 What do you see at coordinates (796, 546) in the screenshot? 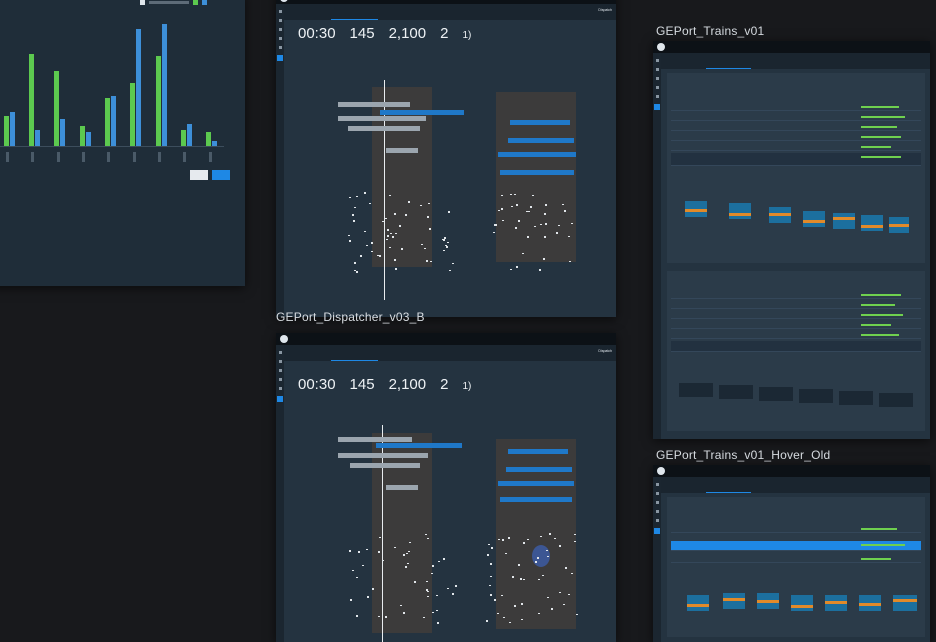
I see `table-row-hovered` at bounding box center [796, 546].